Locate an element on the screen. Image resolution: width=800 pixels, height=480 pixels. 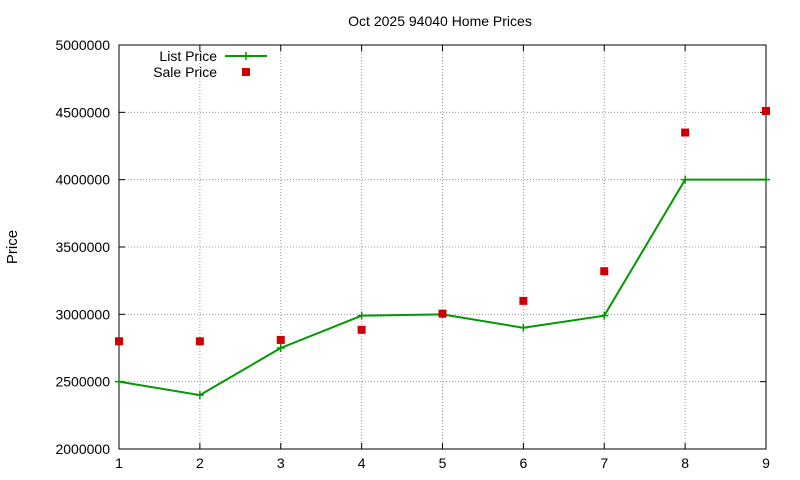
y-tick-label: 3000000 is located at coordinates (82, 314).